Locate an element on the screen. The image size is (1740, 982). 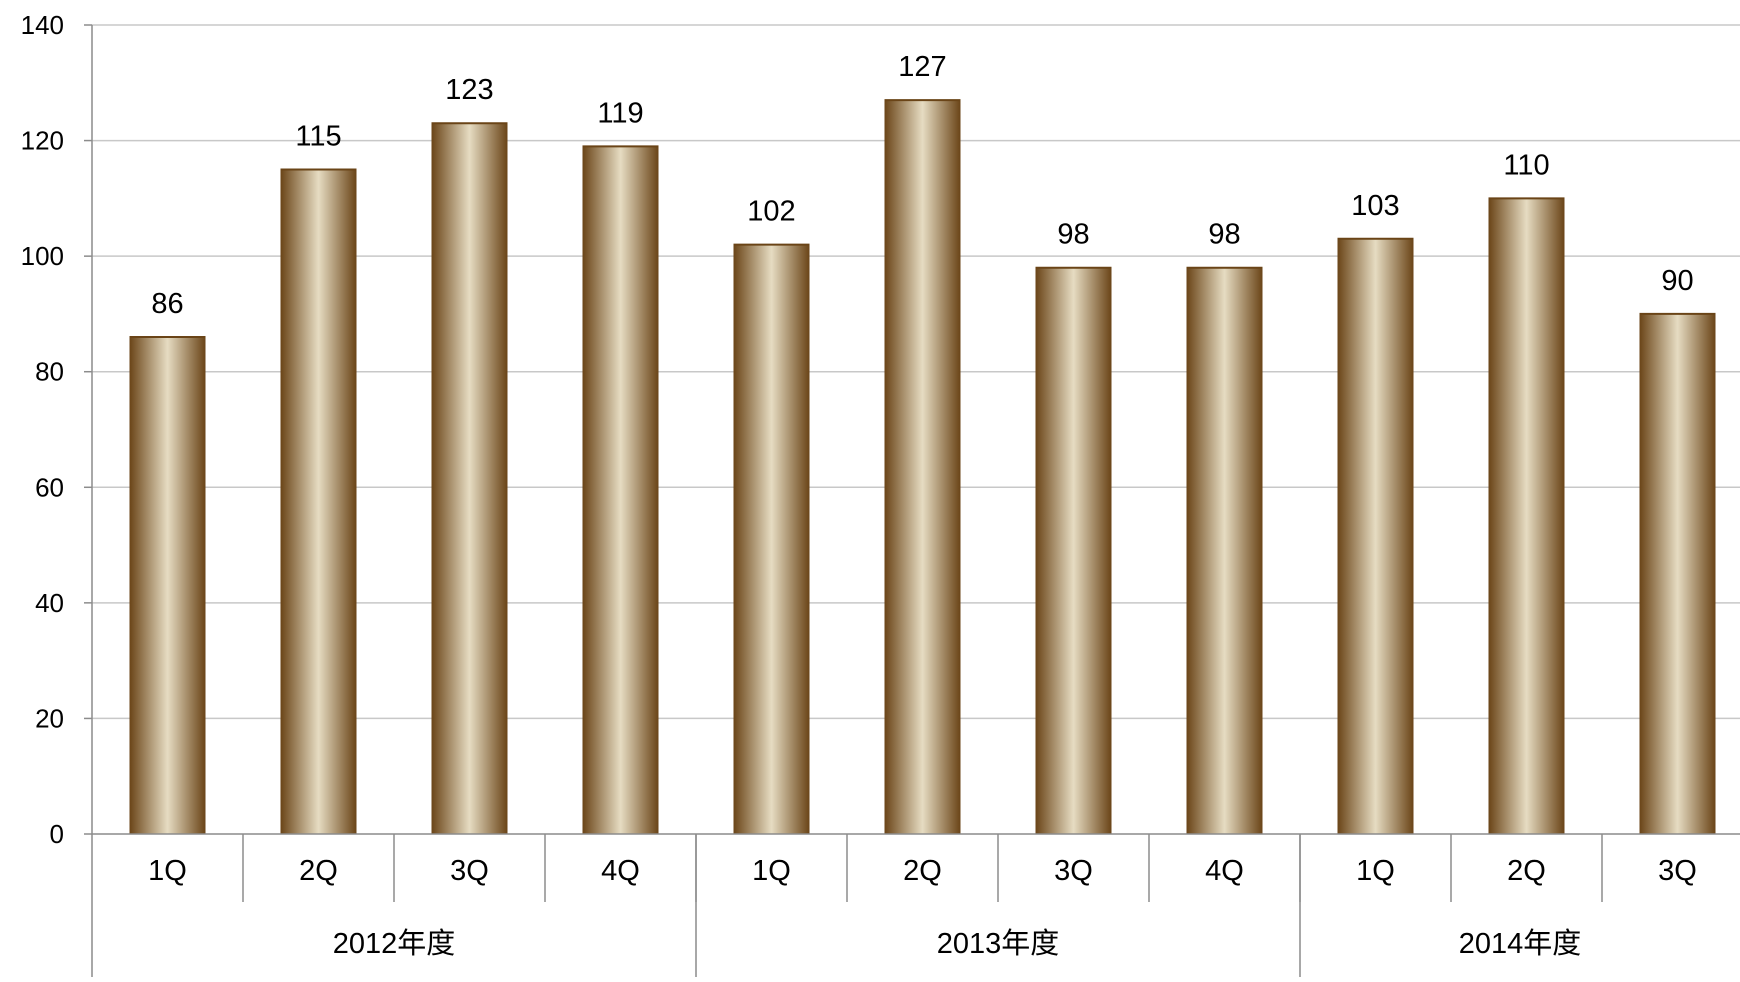
x-group-label: 2014年度 is located at coordinates (1520, 943).